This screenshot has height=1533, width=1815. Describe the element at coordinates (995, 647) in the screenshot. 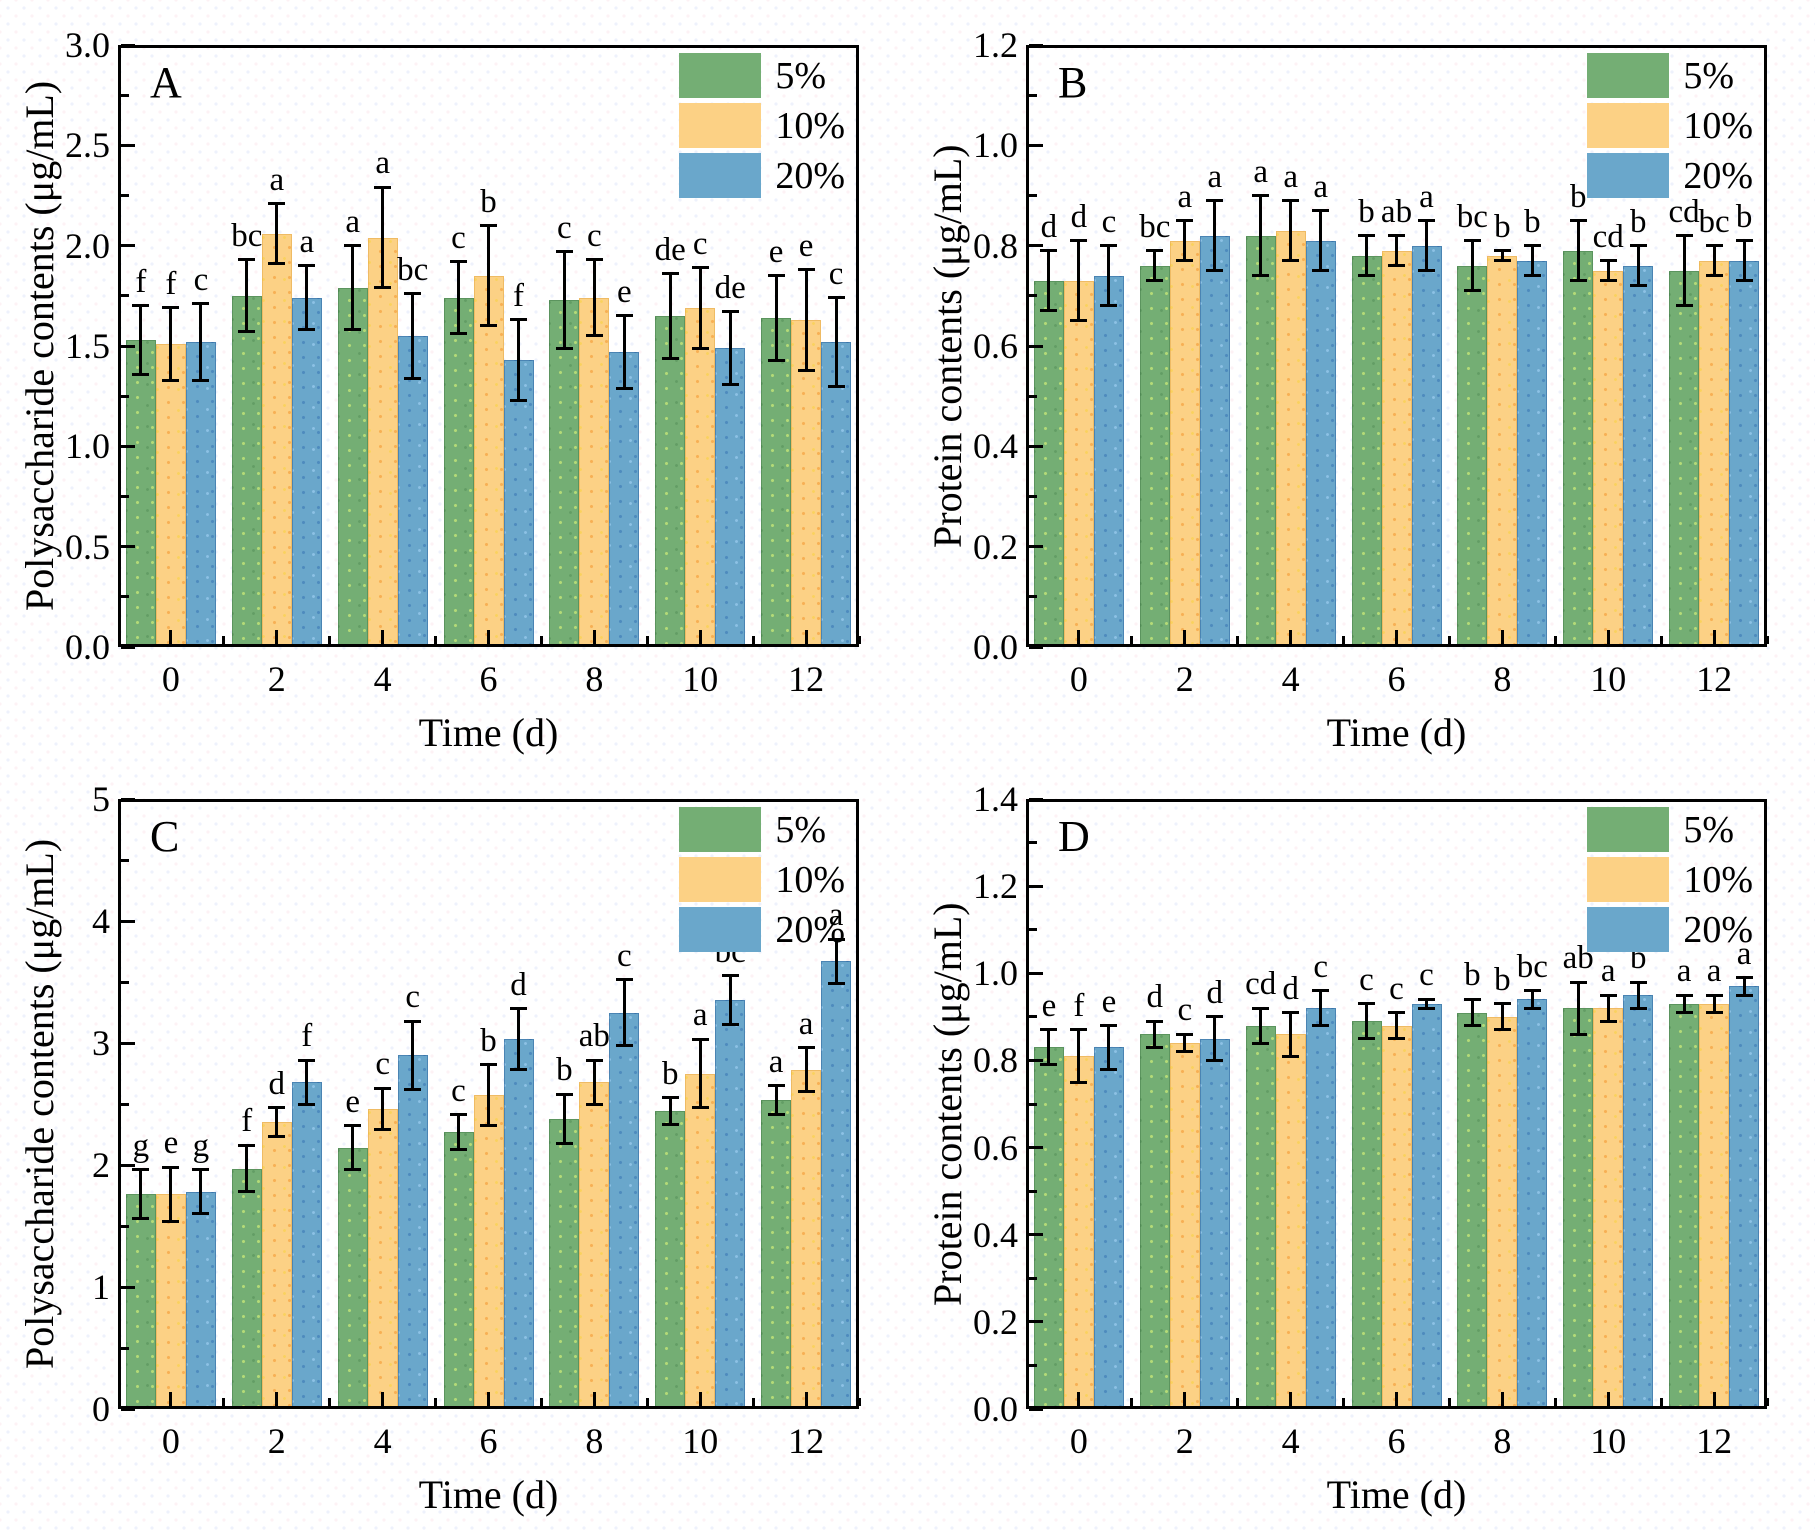

I see `y-tick-label: 0.0` at that location.